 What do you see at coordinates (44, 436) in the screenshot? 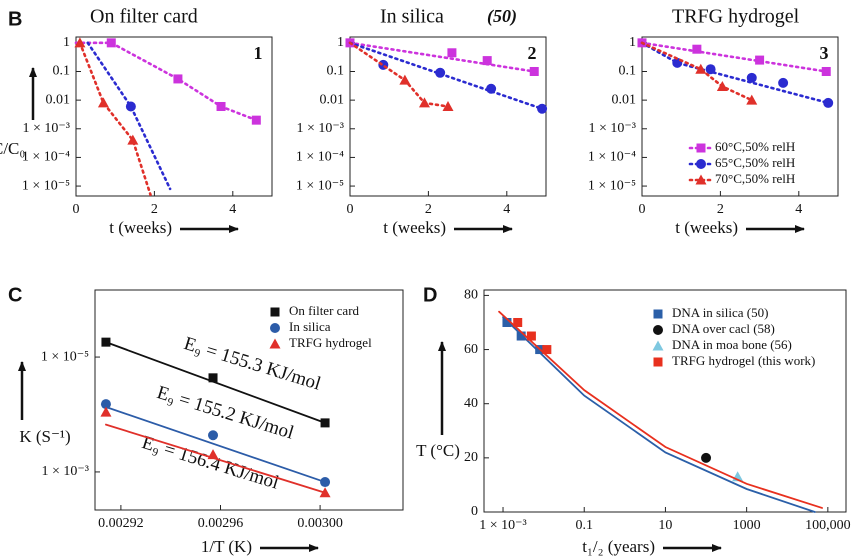
I see `y-axis-label: K (S⁻¹)` at bounding box center [44, 436].